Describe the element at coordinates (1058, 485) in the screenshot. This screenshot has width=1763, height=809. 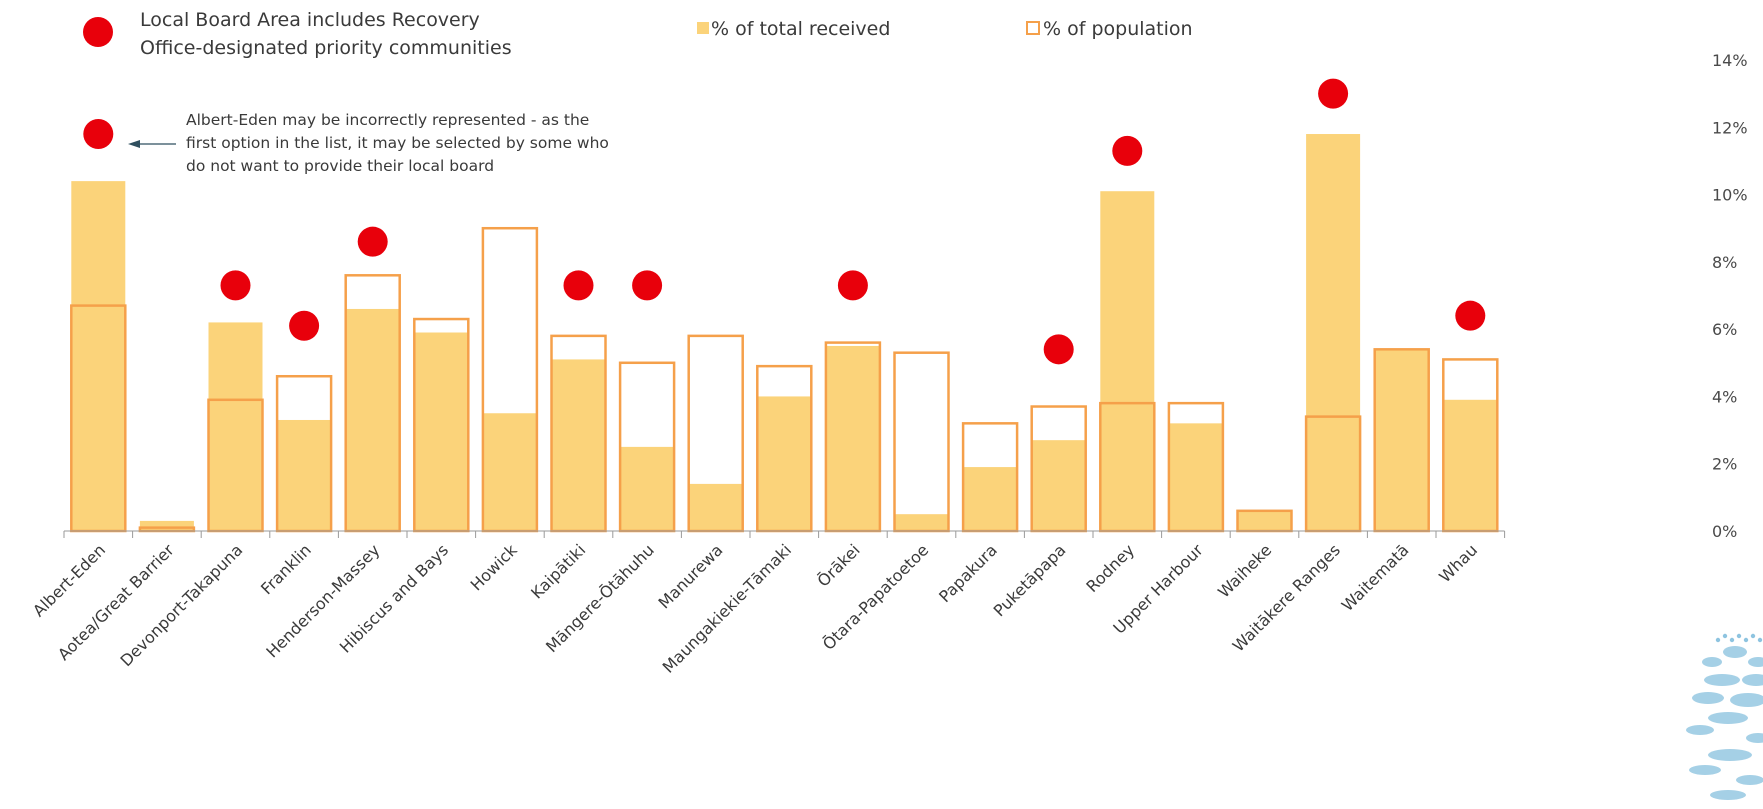
I see `bar-total-received-puketapapa` at that location.